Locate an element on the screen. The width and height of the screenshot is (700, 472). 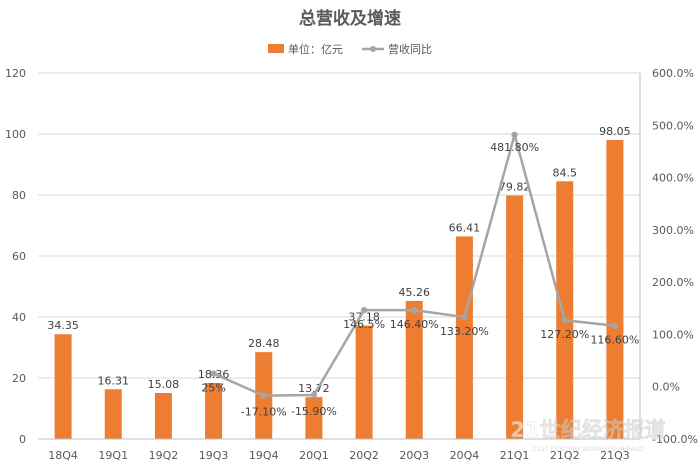
line-data-label: 133.20% is located at coordinates (464, 331).